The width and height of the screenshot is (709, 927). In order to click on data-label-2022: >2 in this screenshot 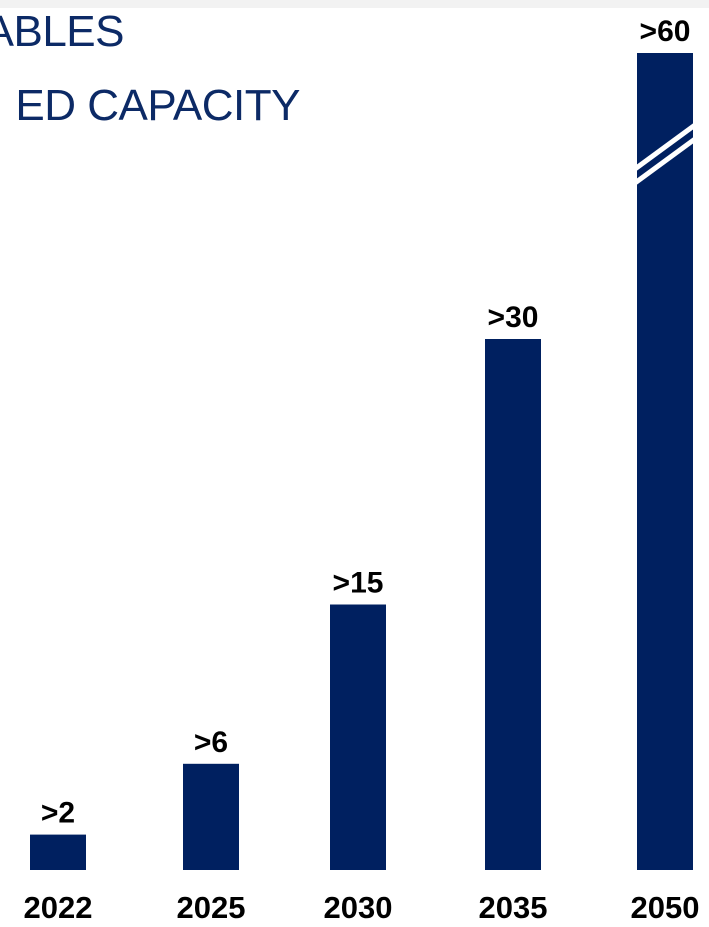, I will do `click(58, 813)`.